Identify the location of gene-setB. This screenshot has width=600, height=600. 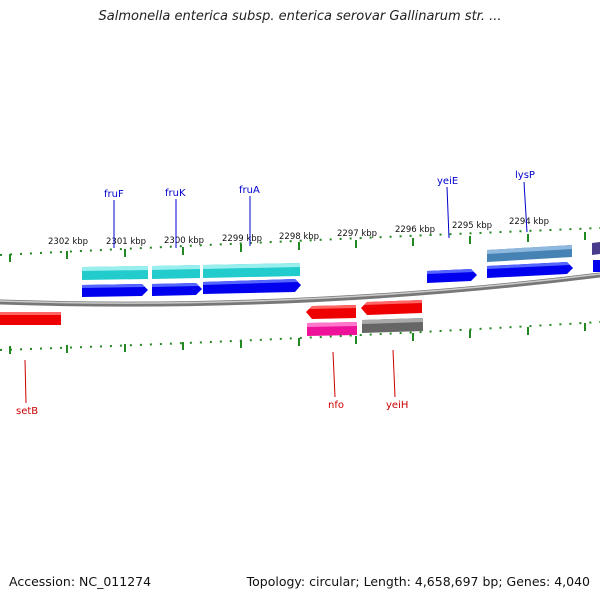
(30, 318).